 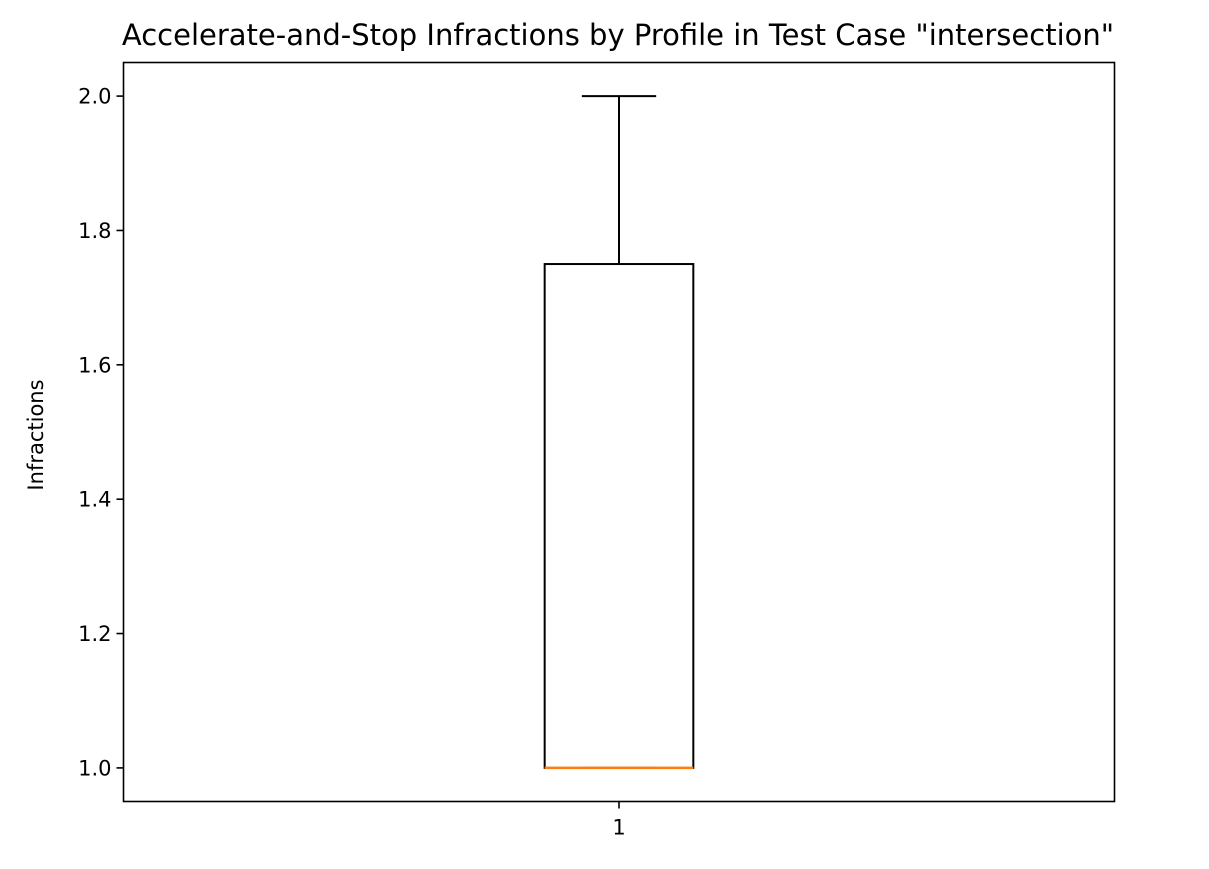 What do you see at coordinates (94, 365) in the screenshot?
I see `y-tick-label: 1.6` at bounding box center [94, 365].